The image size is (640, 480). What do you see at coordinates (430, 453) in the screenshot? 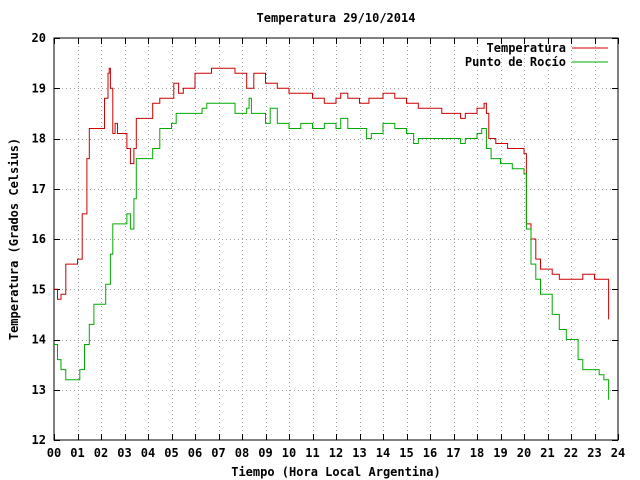
I see `x-tick-label: 16` at bounding box center [430, 453].